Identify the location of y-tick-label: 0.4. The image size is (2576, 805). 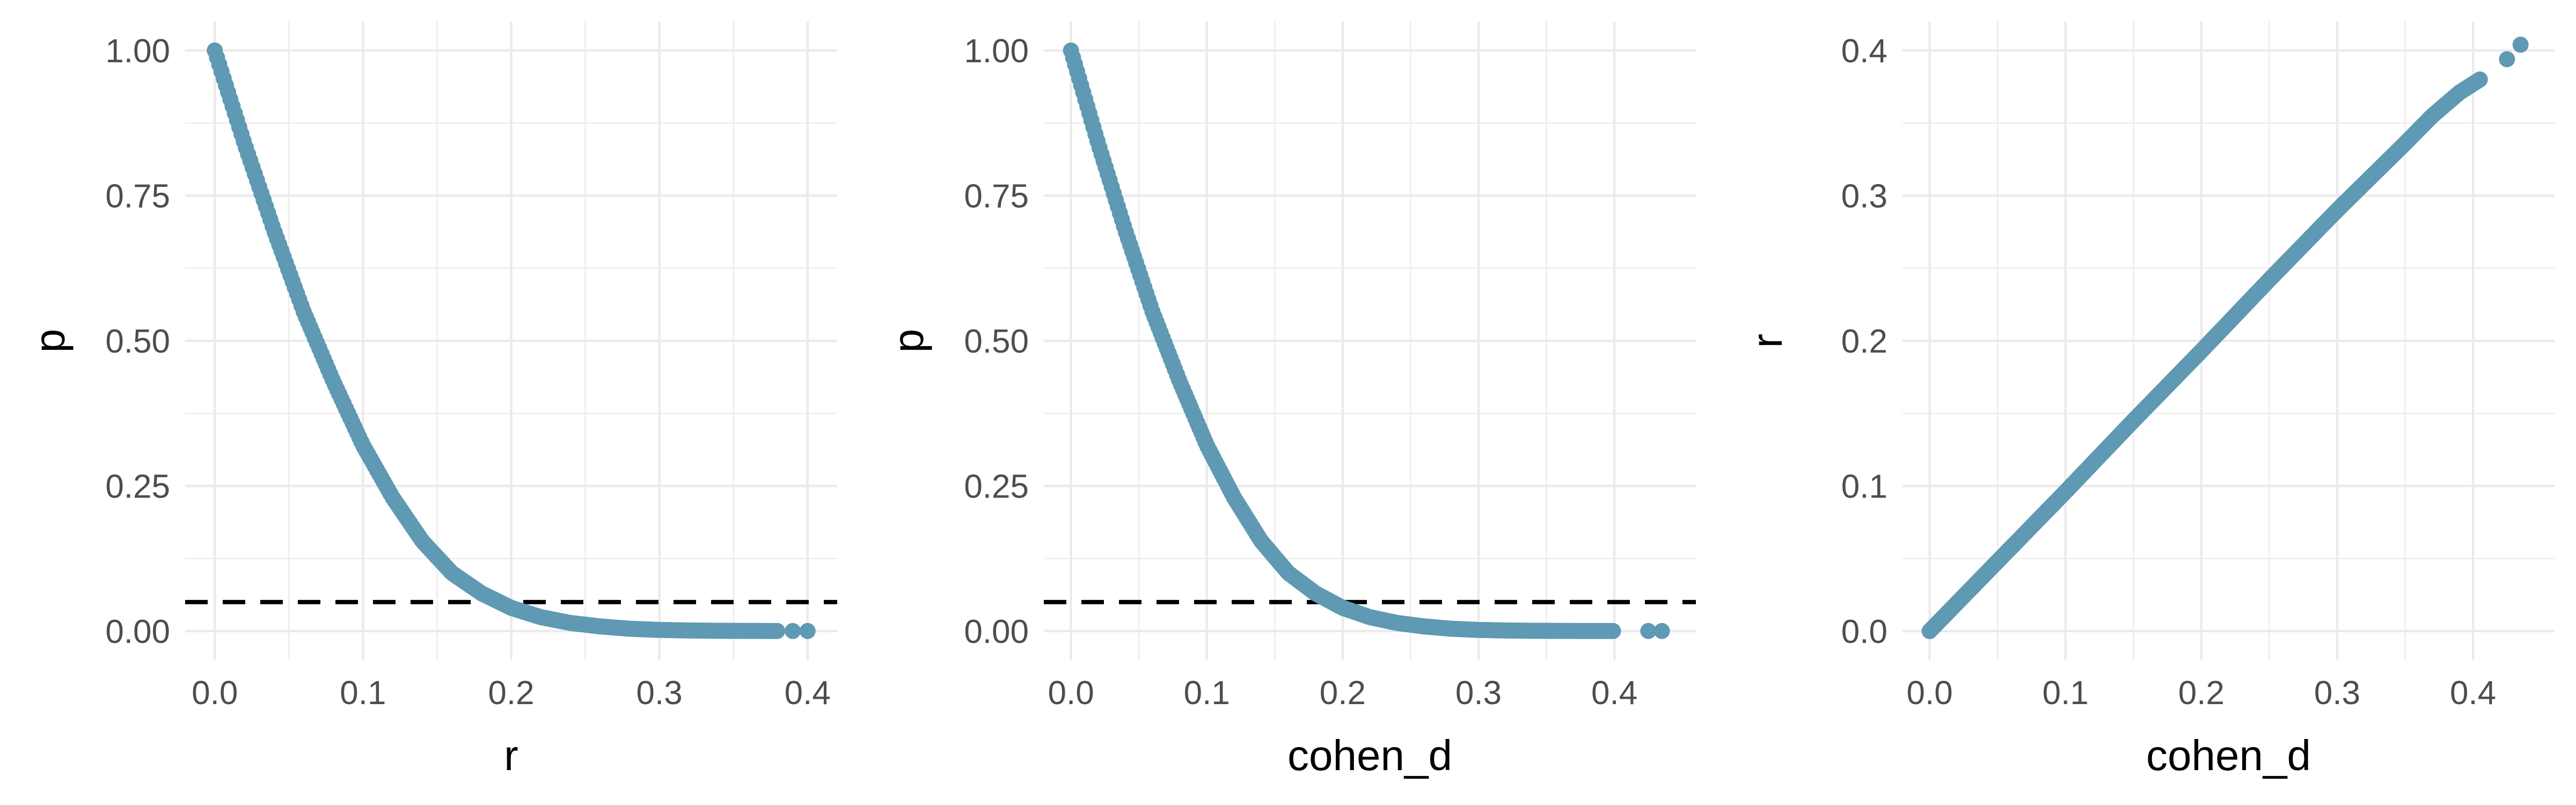
(1864, 51).